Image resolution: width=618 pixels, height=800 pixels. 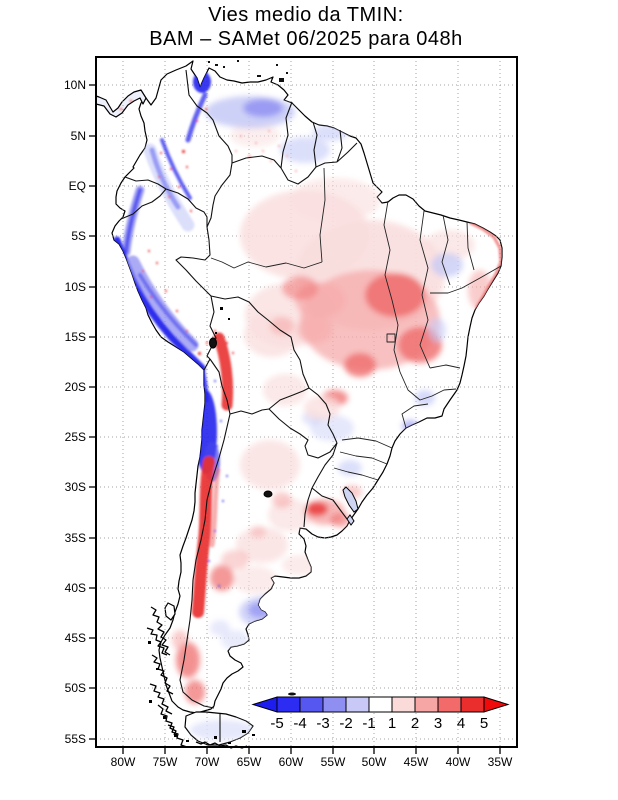 What do you see at coordinates (284, 431) in the screenshot?
I see `lakes` at bounding box center [284, 431].